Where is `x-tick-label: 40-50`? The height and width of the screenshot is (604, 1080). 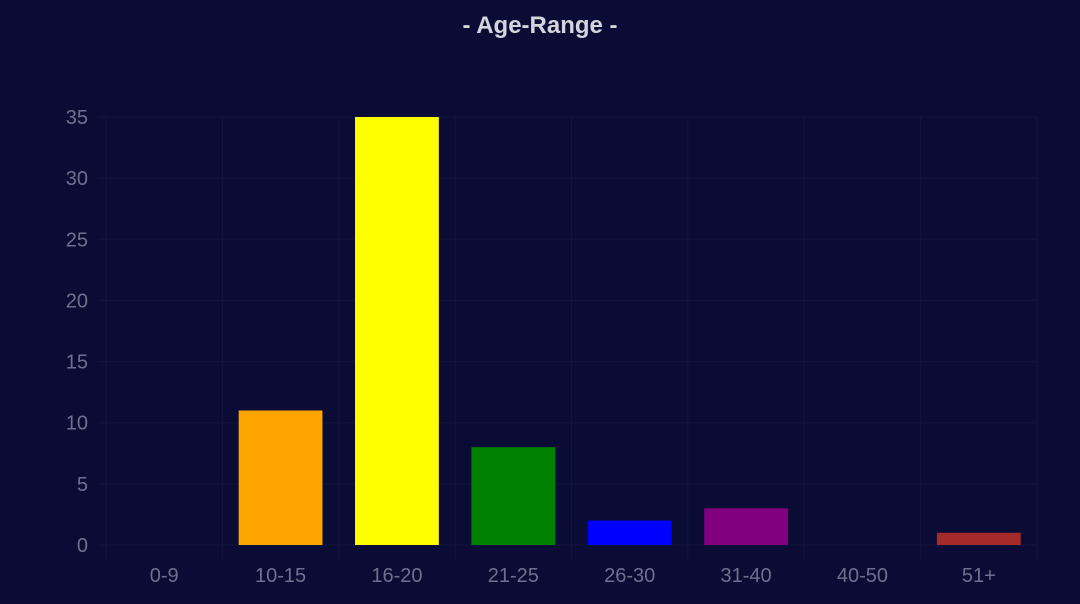
x-tick-label: 40-50 is located at coordinates (862, 576).